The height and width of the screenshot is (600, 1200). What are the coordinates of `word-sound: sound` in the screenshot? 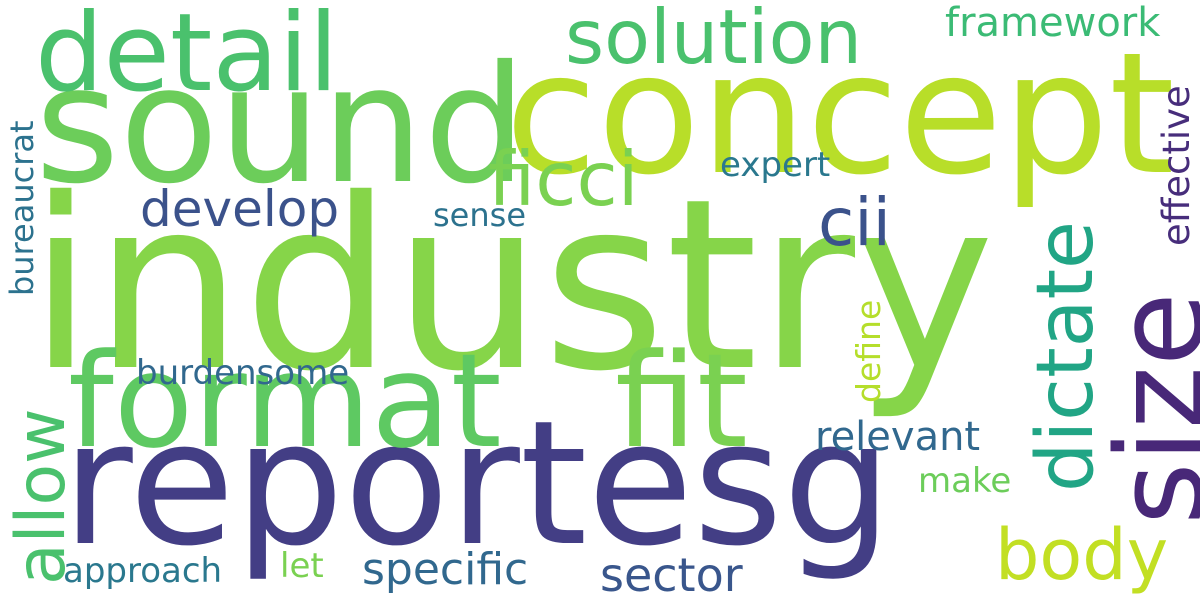 It's located at (281, 126).